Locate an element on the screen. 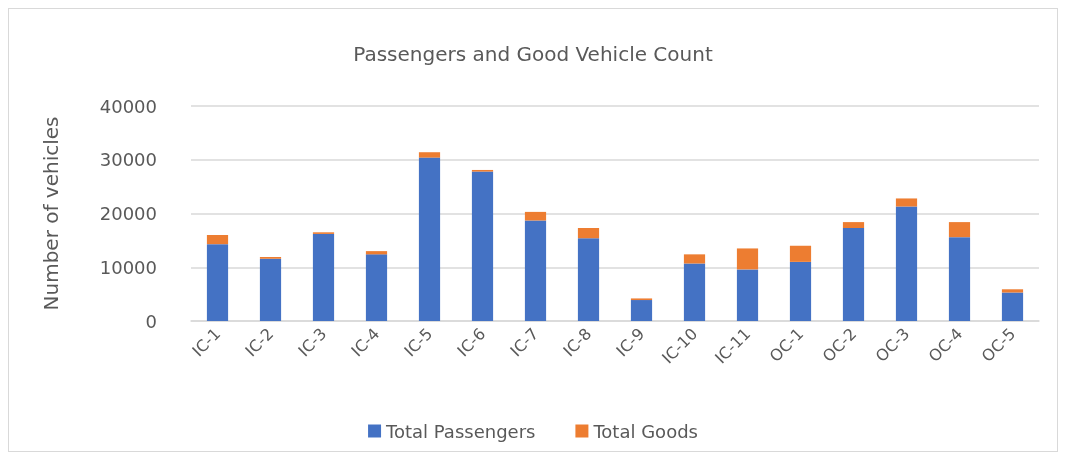 This screenshot has width=1066, height=460. y-tick-label: 30000 is located at coordinates (128, 160).